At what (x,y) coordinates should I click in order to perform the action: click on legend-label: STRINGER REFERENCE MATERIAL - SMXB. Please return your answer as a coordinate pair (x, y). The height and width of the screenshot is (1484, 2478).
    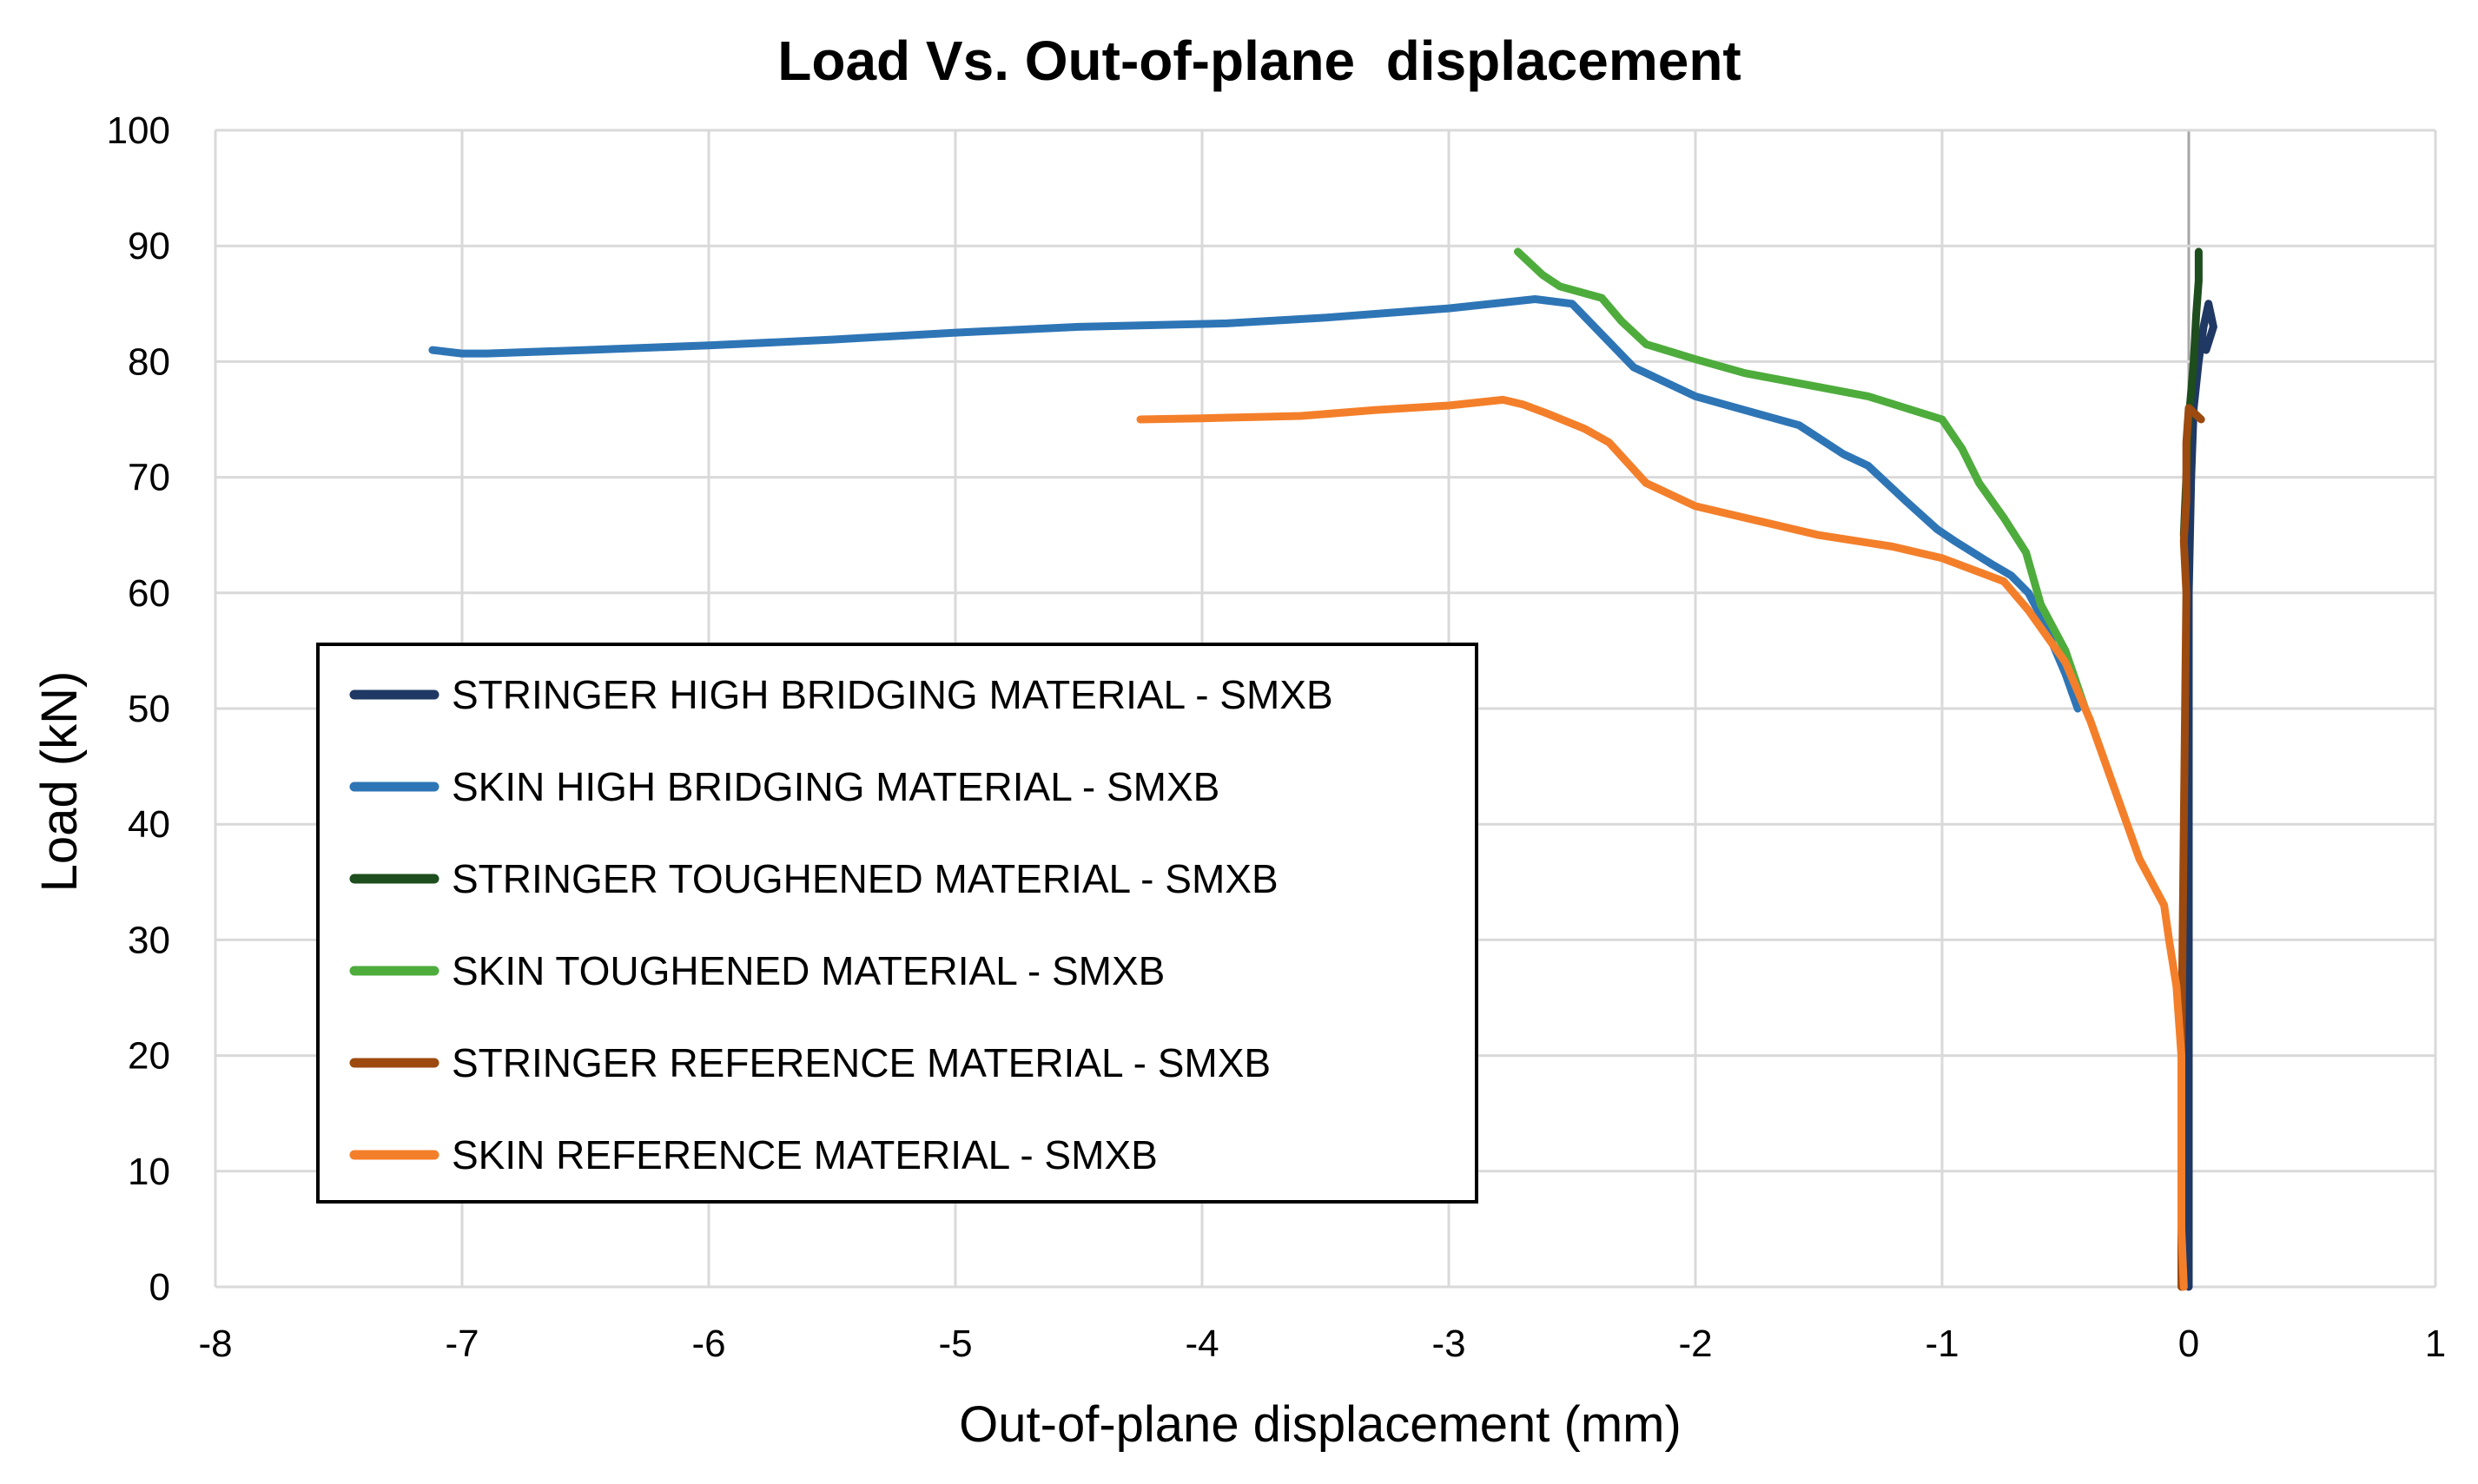
    Looking at the image, I should click on (861, 1062).